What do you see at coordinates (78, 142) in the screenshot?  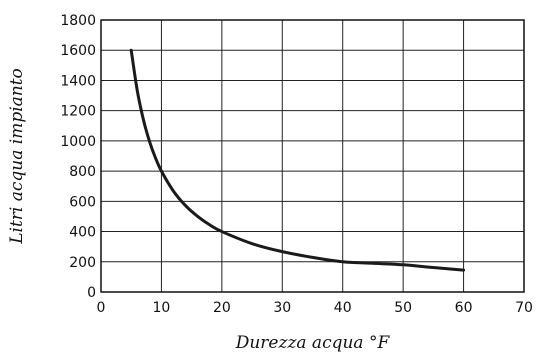 I see `y-tick-label: 1000` at bounding box center [78, 142].